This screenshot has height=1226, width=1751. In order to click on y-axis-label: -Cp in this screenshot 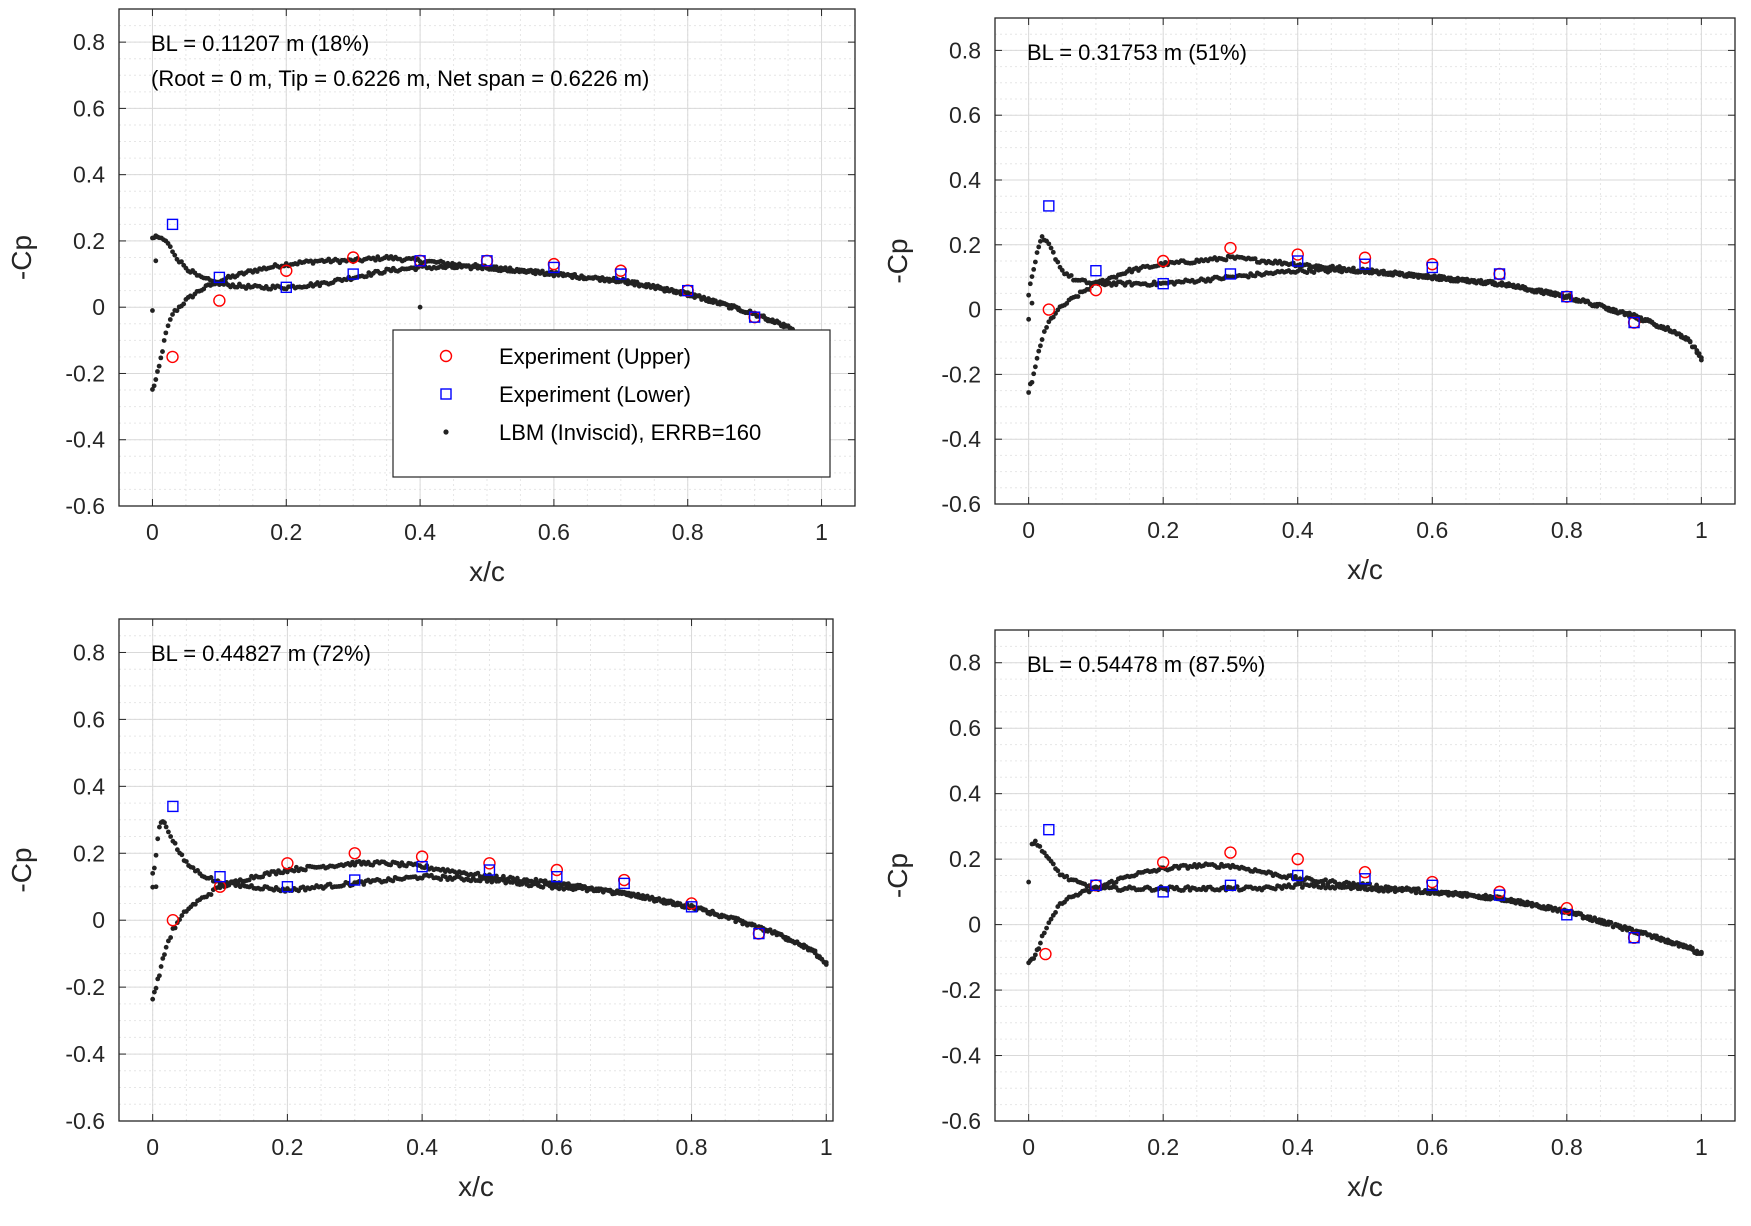, I will do `click(897, 260)`.